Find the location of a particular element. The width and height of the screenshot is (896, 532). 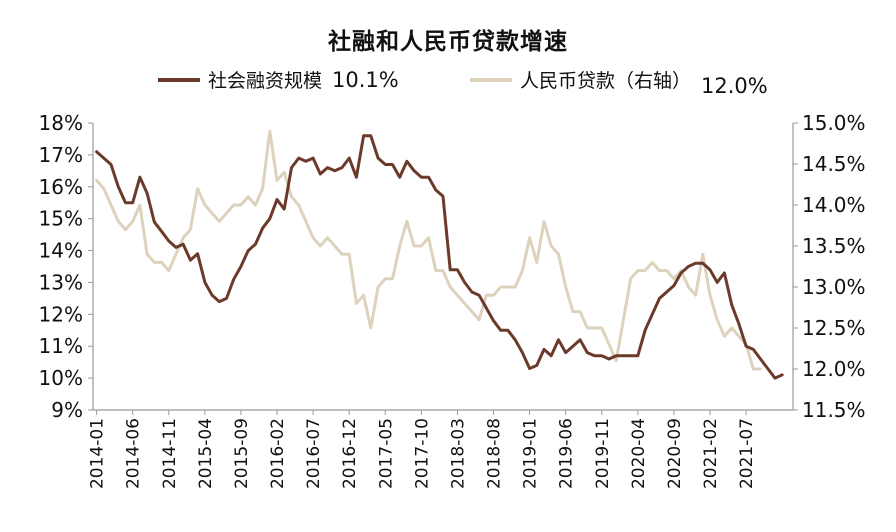

left-axis-ticks: 9% 10% 11% 12% 13% 14% 15% 16% 17% 18% is located at coordinates (66, 266).